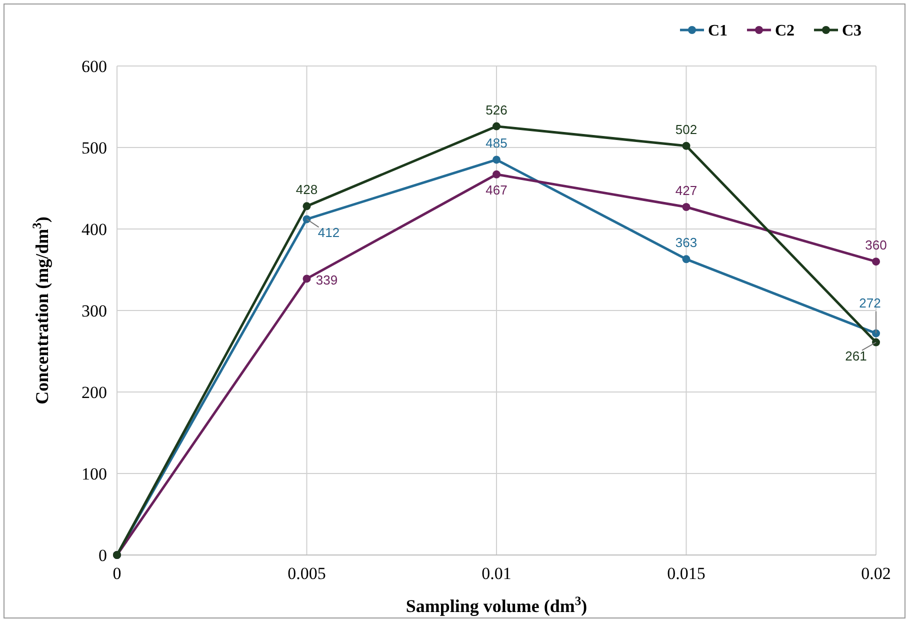  Describe the element at coordinates (94, 148) in the screenshot. I see `y-tick-label: 500` at that location.